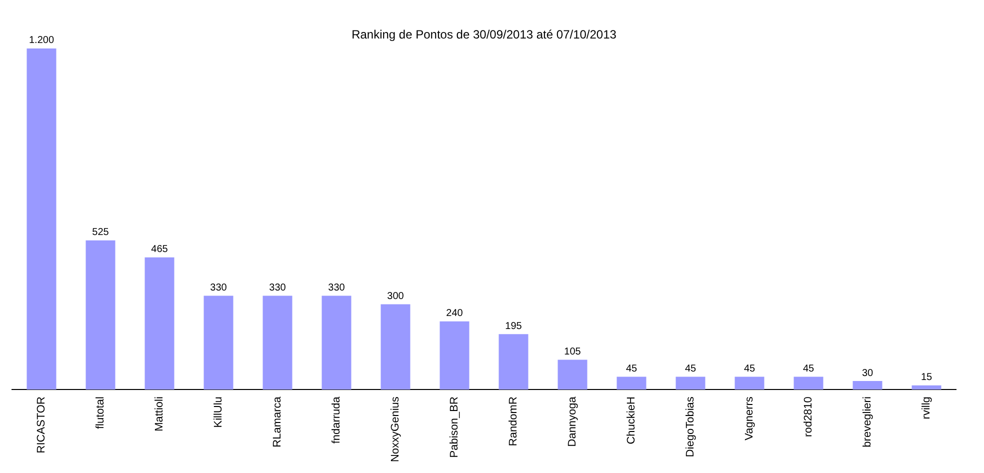 The image size is (984, 473). Describe the element at coordinates (455, 314) in the screenshot. I see `data-label: 240` at that location.